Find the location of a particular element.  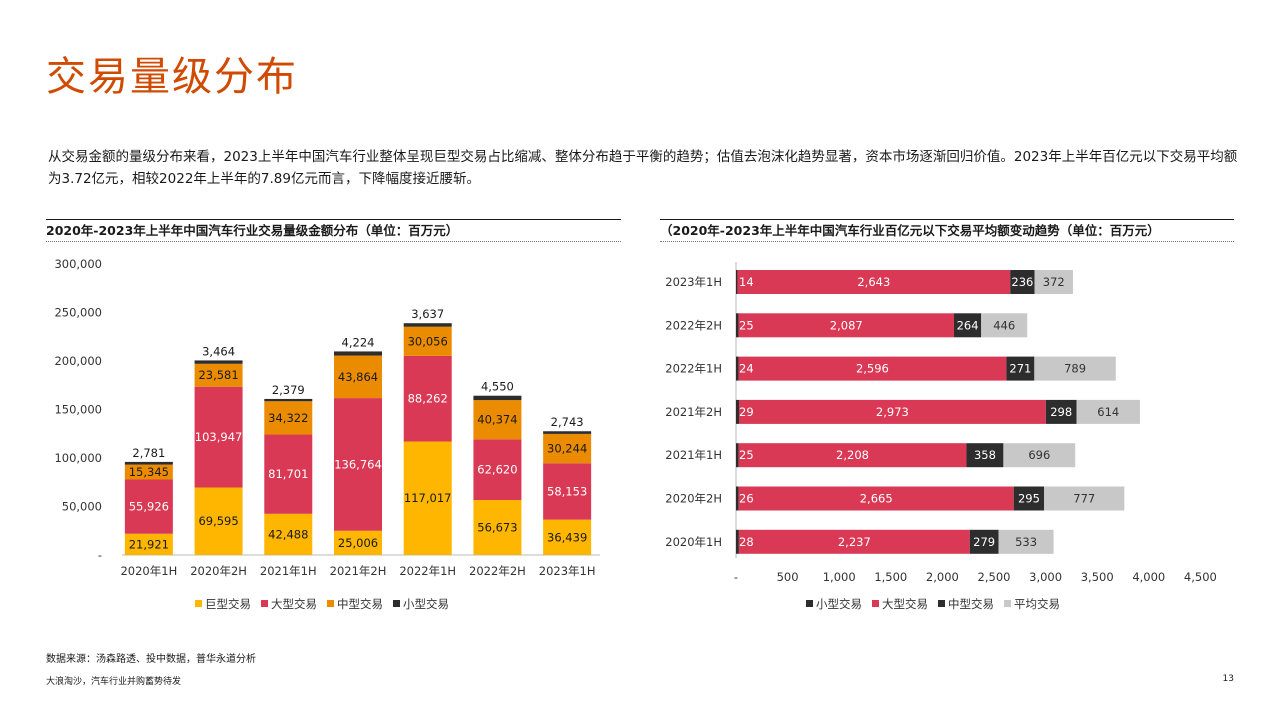

x-tick-label: 500 is located at coordinates (788, 577).